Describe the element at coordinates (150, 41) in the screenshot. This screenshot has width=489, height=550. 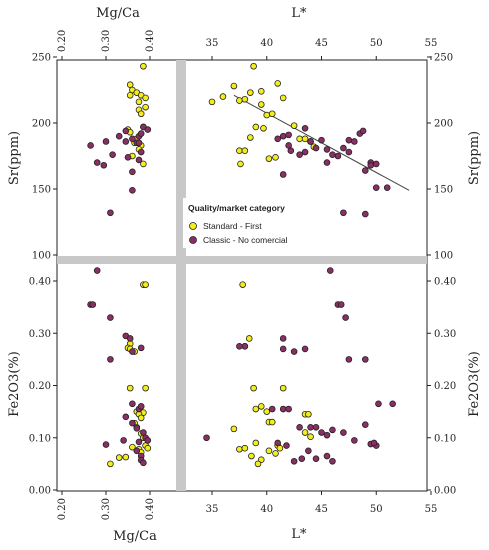
I see `x-tick-label-mgca-top: 0.40` at that location.